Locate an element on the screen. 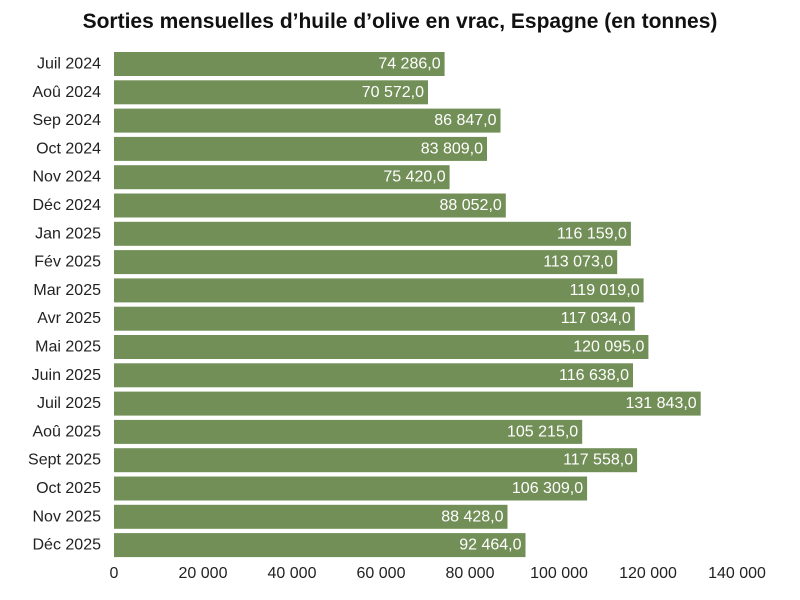 The height and width of the screenshot is (600, 800). x-tick-label: 60 000 is located at coordinates (381, 573).